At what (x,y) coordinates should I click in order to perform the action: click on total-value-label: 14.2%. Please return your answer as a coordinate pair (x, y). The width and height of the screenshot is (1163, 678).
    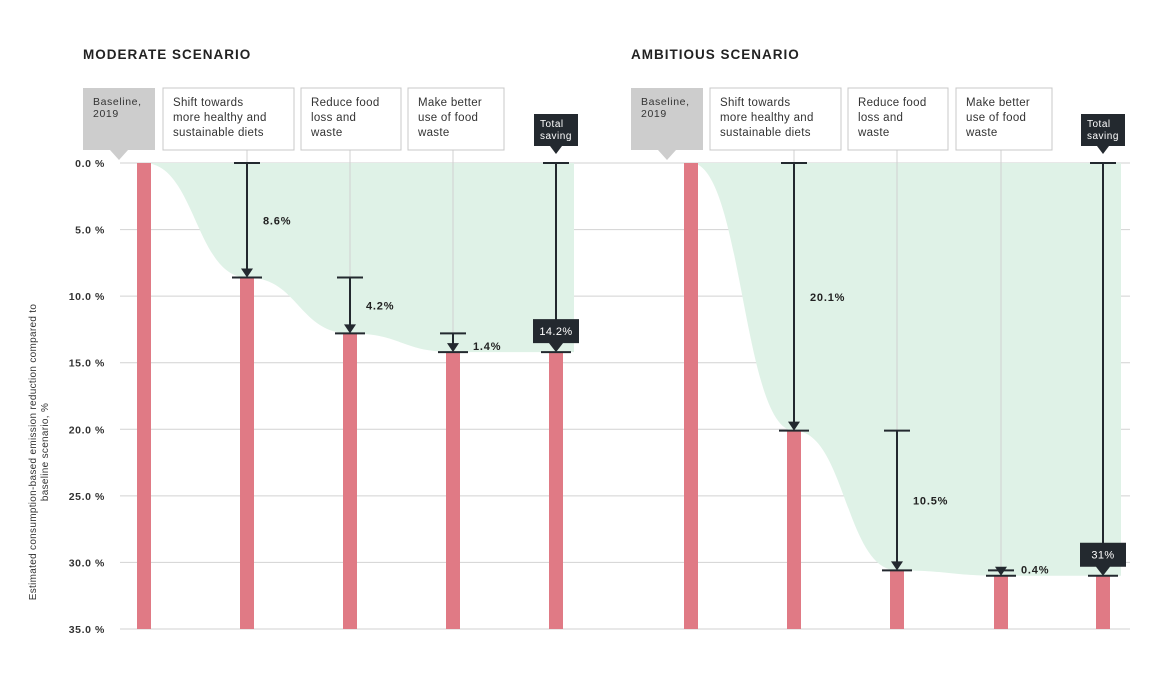
    Looking at the image, I should click on (555, 332).